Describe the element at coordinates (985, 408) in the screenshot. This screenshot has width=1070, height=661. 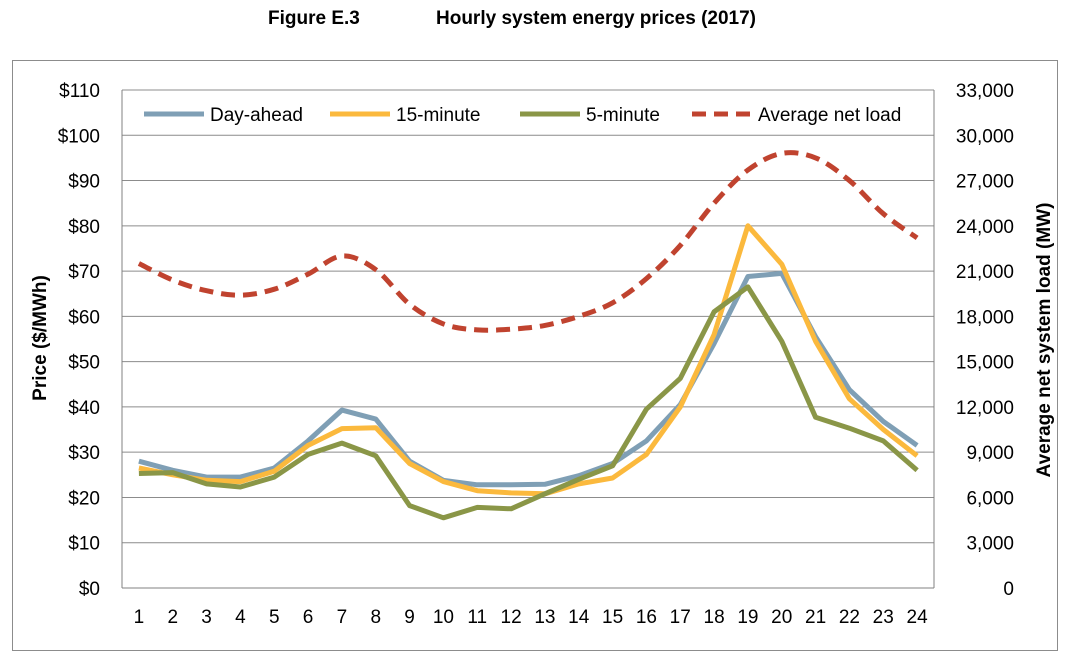
I see `y2-tick-label: 12,000` at that location.